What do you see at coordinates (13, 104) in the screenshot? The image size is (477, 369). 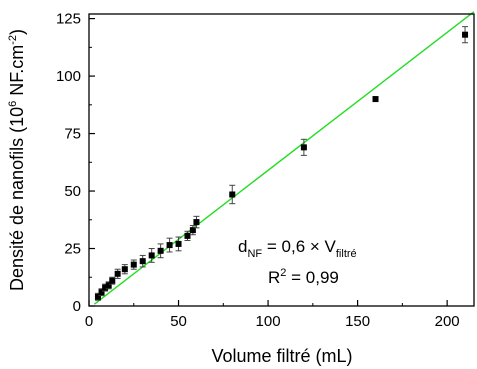 I see `y-axis-title-exponent: 6` at bounding box center [13, 104].